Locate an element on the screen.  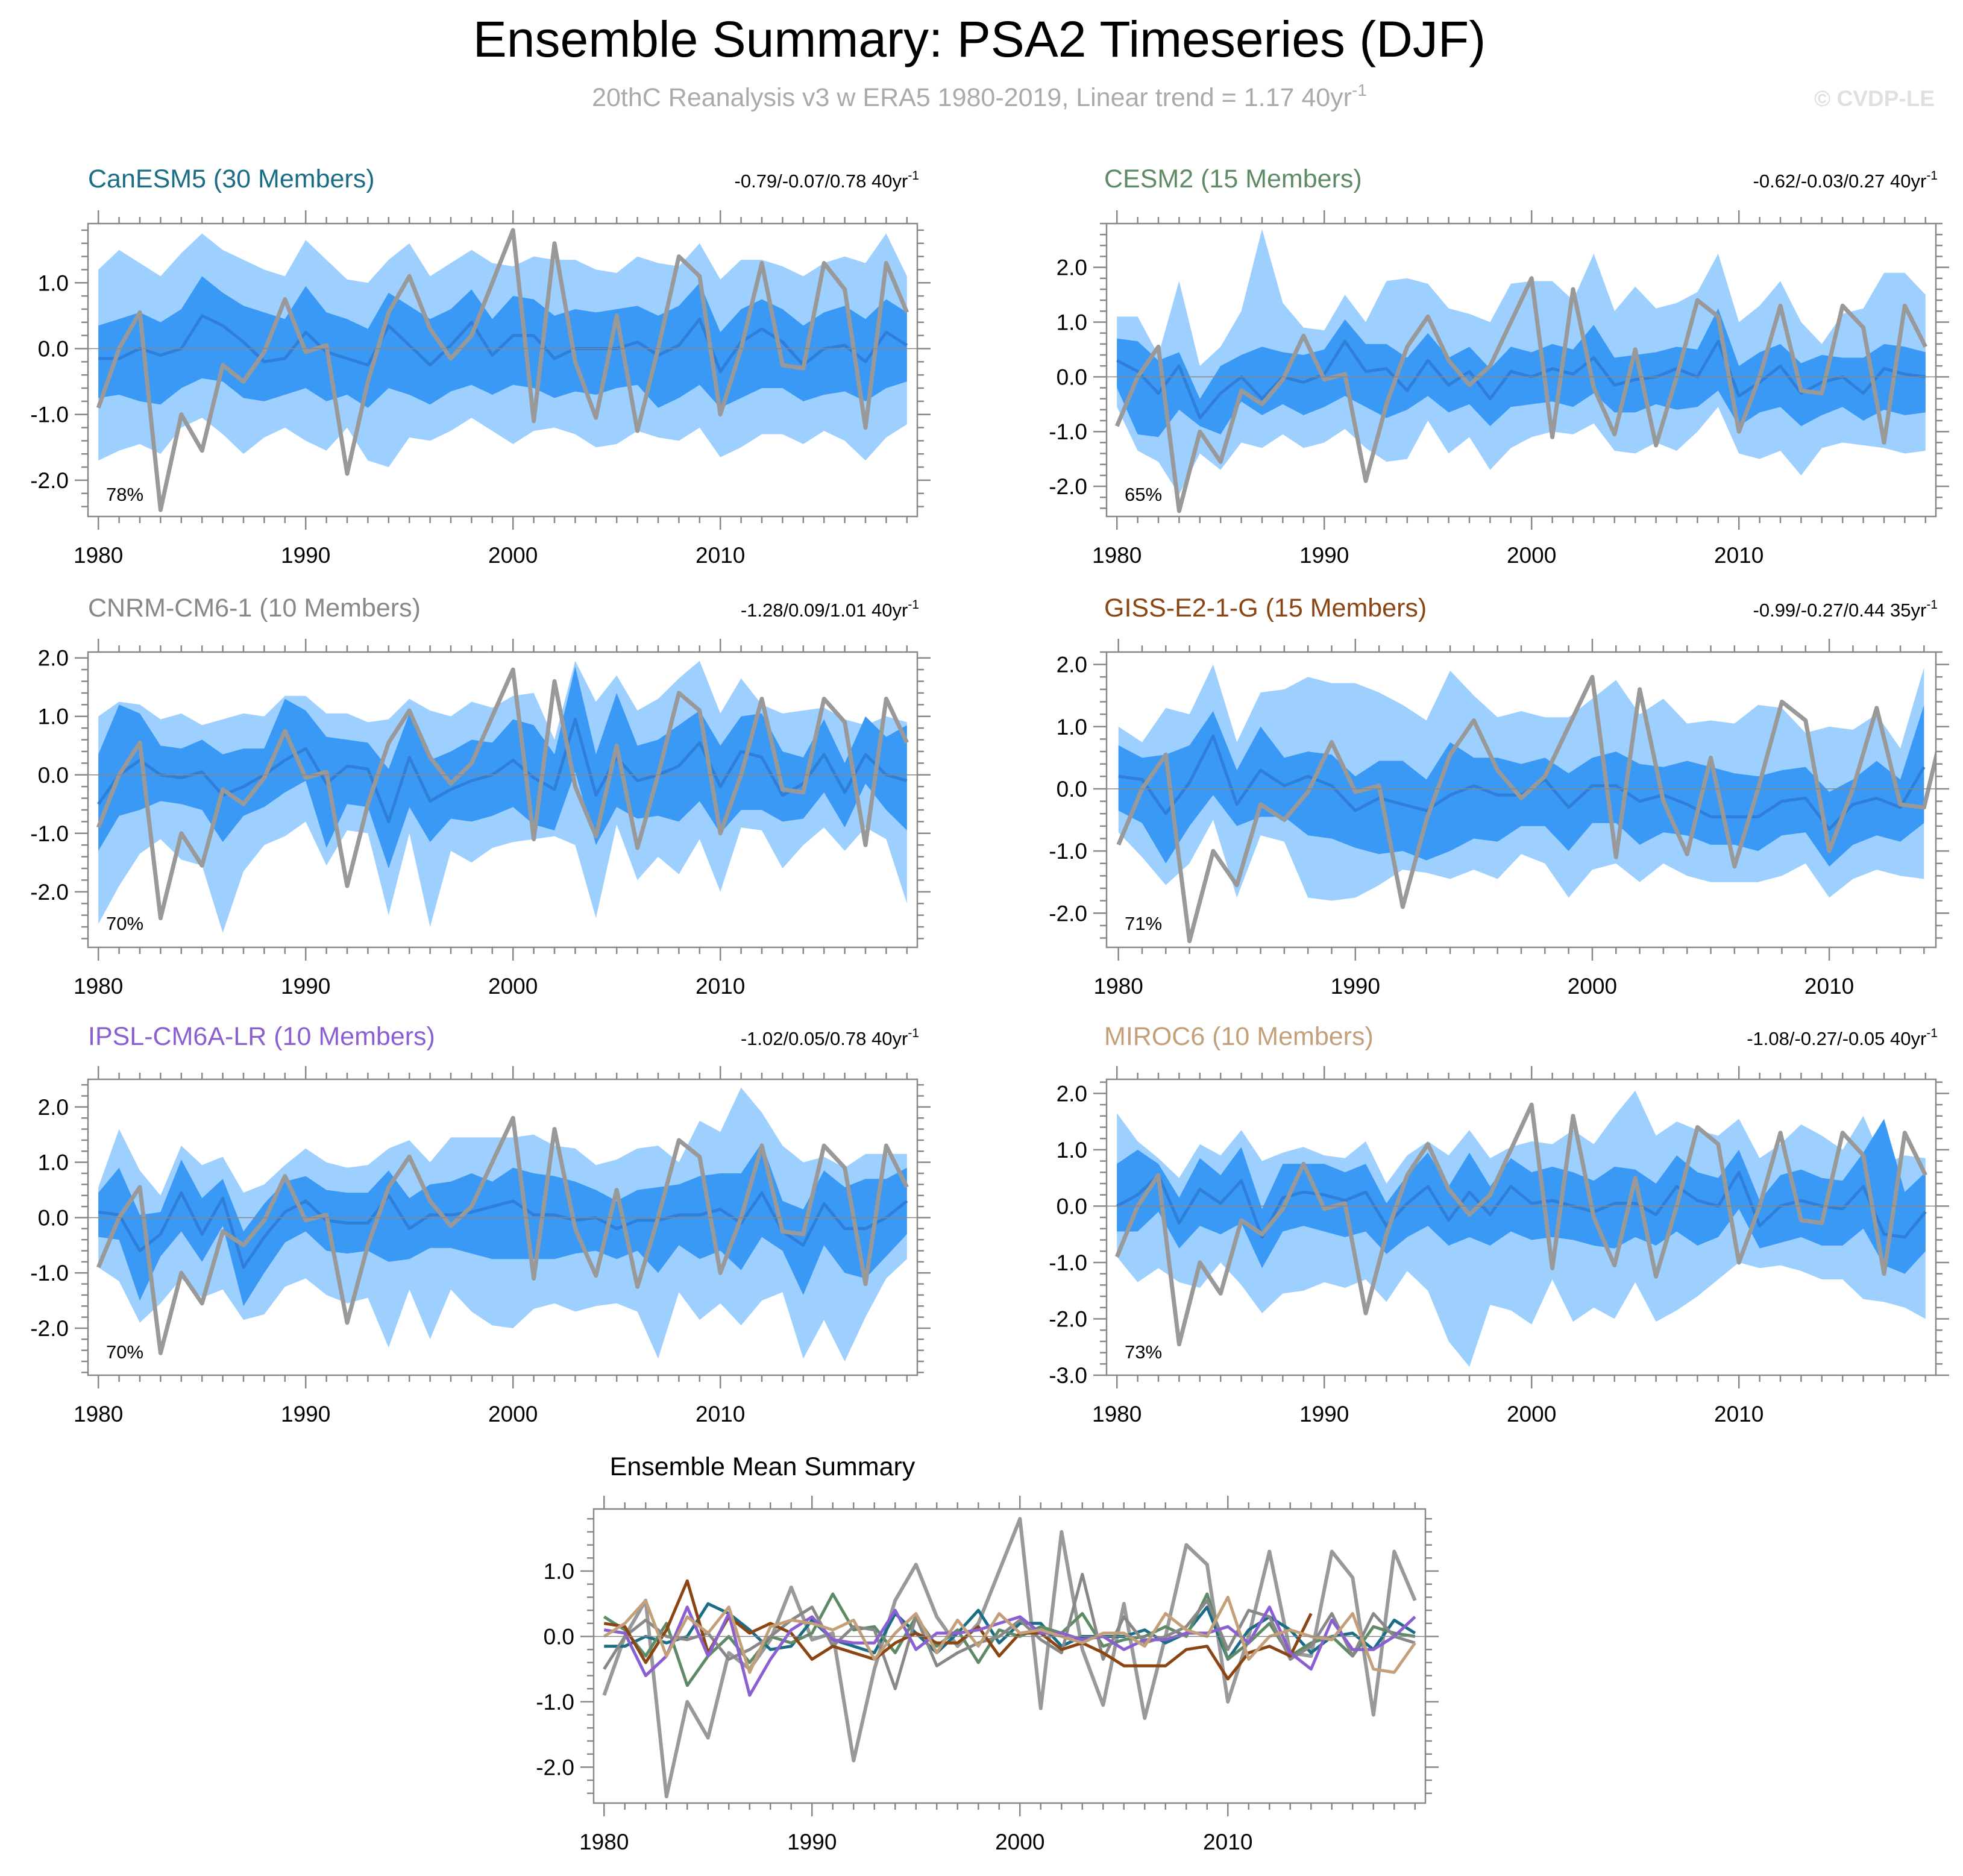
panel-cesm2-ensemble-mean-line is located at coordinates (1521, 379).